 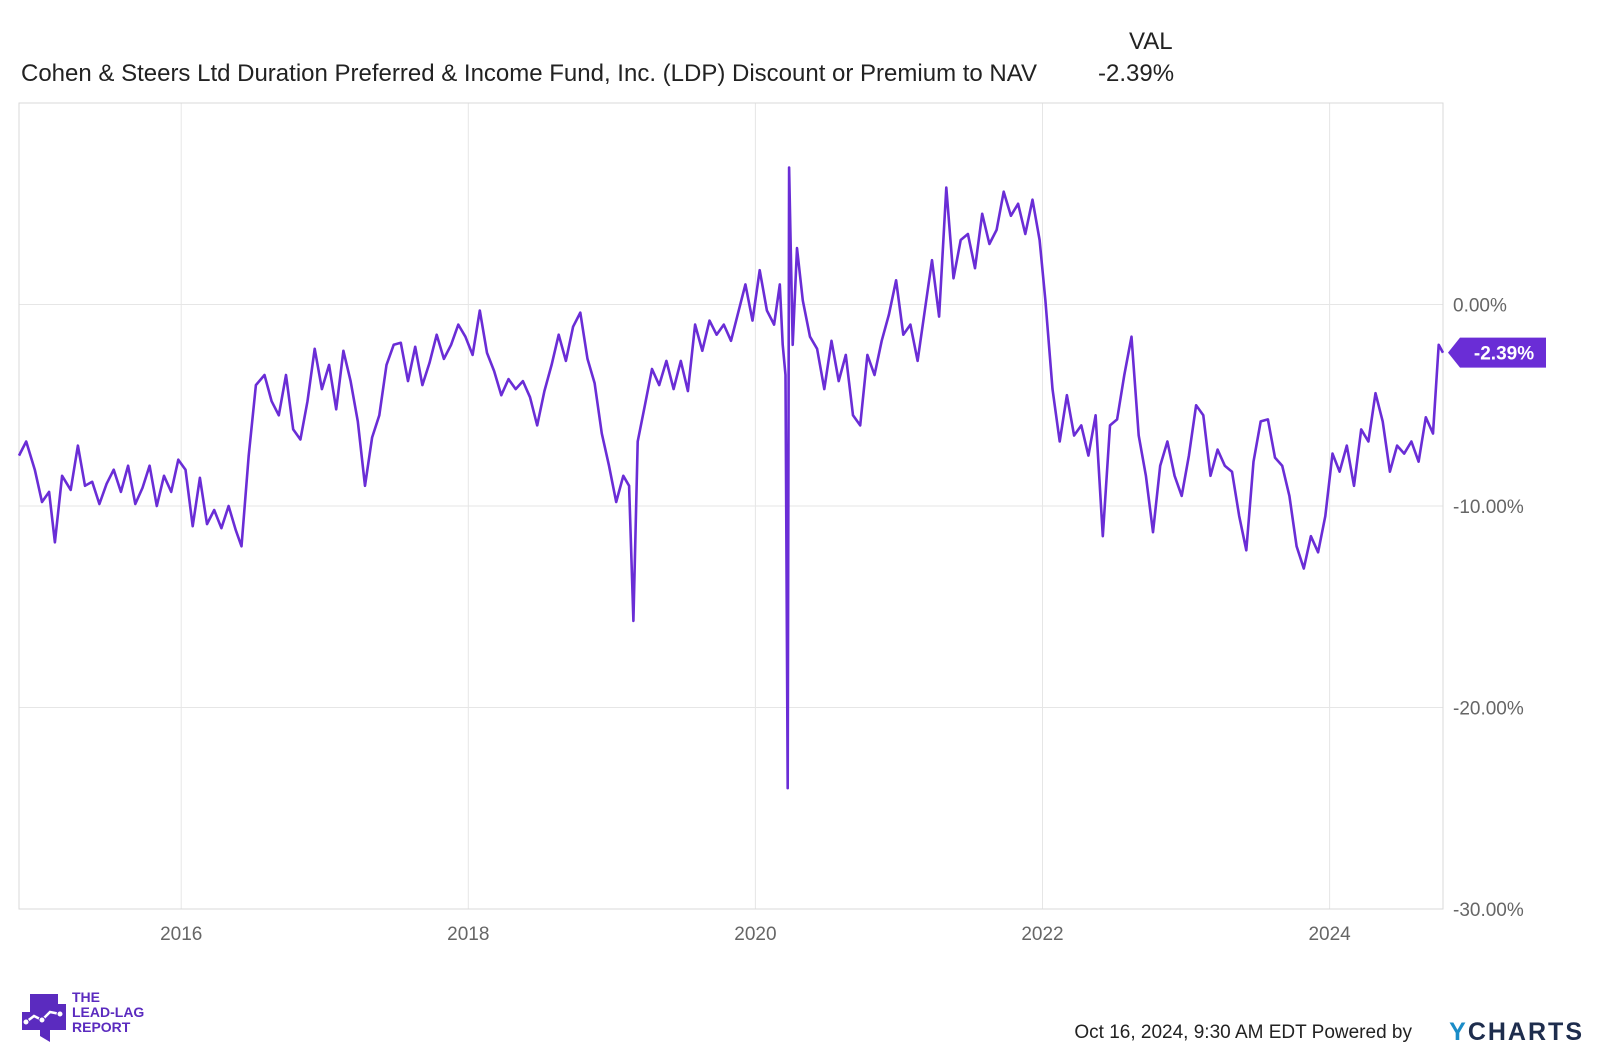 I want to click on y-axis: 0.00% -10.00% -20.00% -30.00%, so click(x=1488, y=609).